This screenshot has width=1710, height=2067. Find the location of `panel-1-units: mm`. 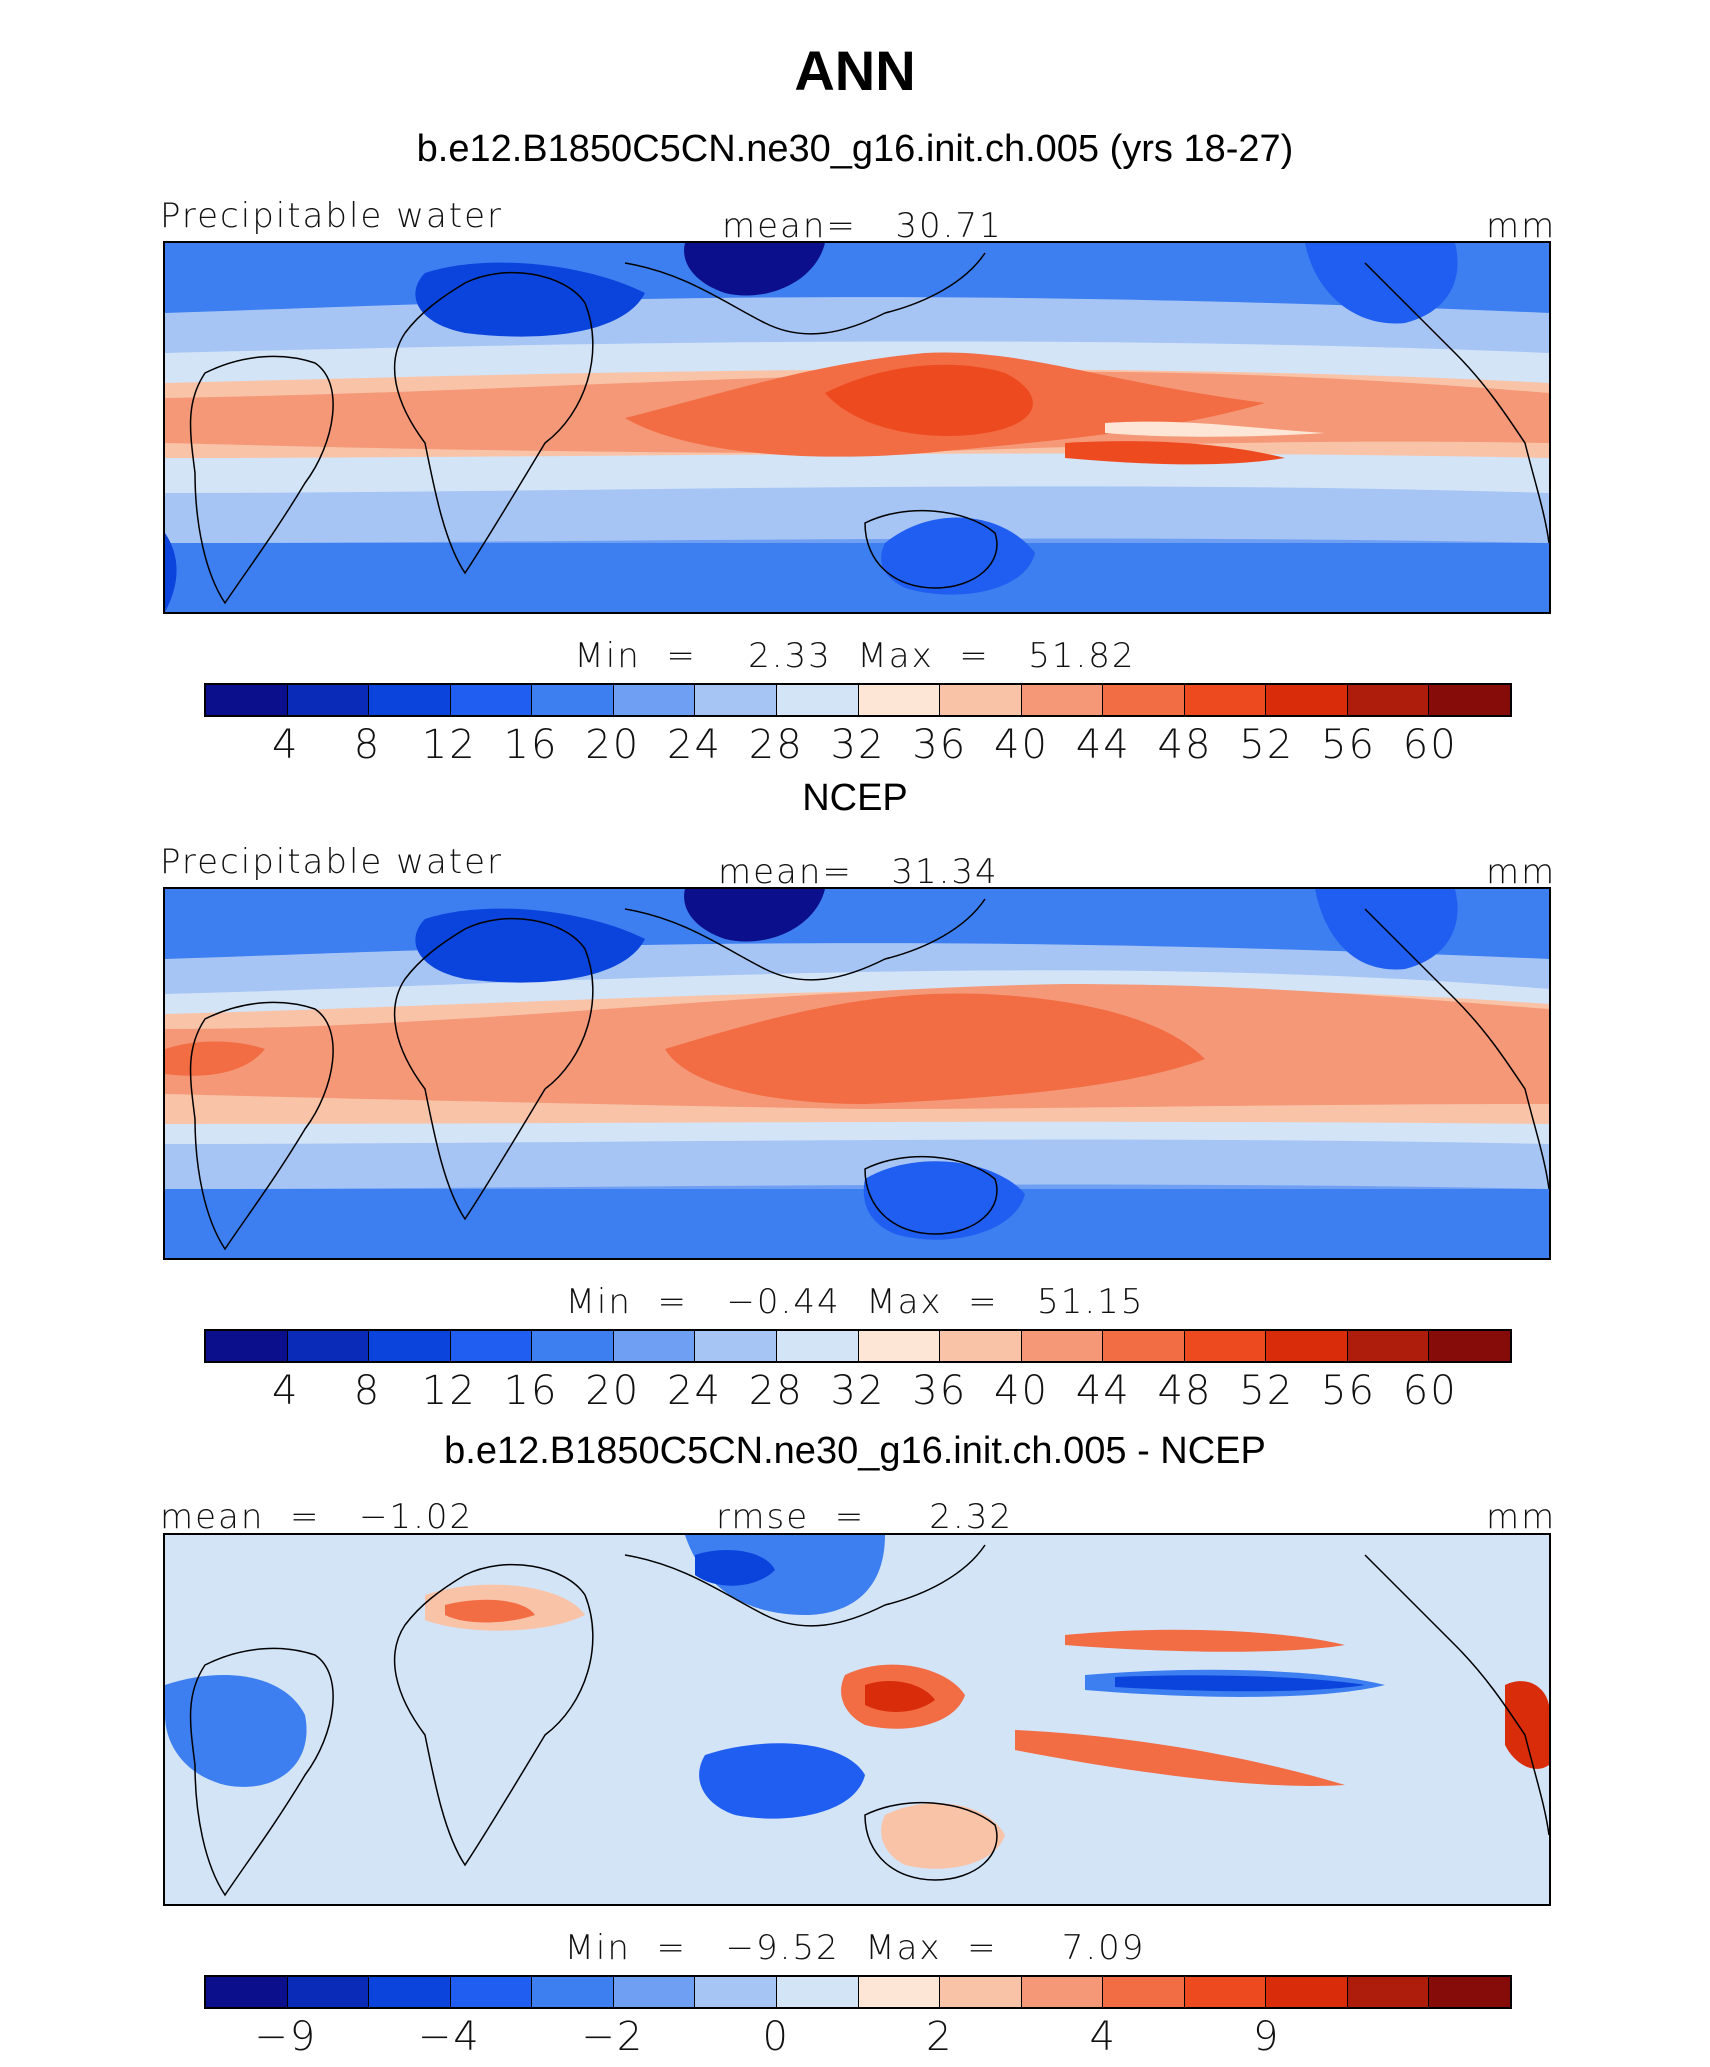

panel-1-units: mm is located at coordinates (1521, 226).